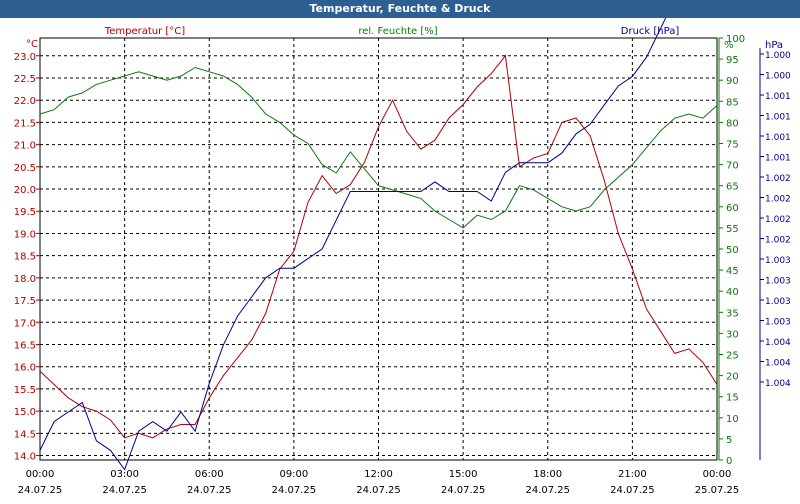 Image resolution: width=800 pixels, height=504 pixels. I want to click on x-tick-time: 18:00, so click(547, 474).